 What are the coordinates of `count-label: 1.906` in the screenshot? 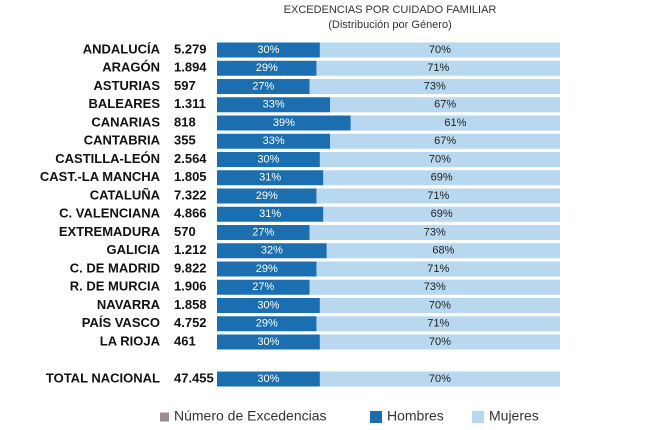 It's located at (190, 286).